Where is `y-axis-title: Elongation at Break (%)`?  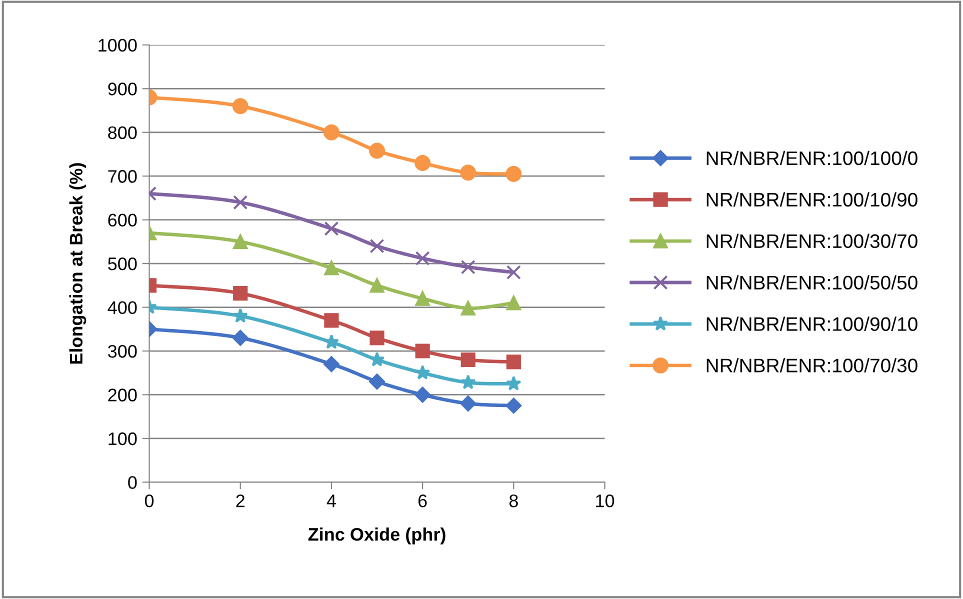 y-axis-title: Elongation at Break (%) is located at coordinates (77, 263).